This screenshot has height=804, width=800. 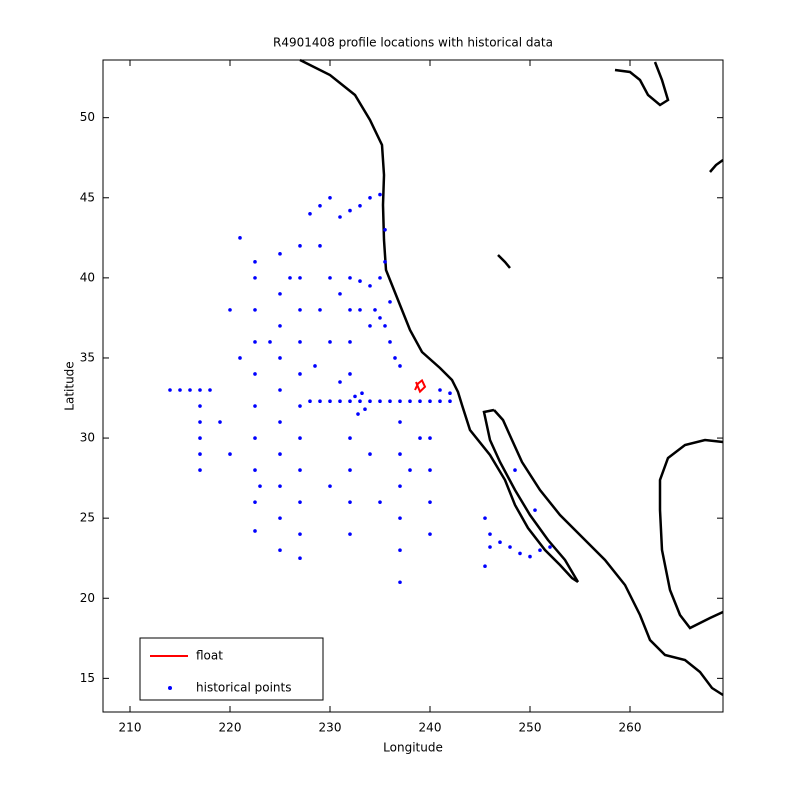 What do you see at coordinates (504, 261) in the screenshot?
I see `coast-lake` at bounding box center [504, 261].